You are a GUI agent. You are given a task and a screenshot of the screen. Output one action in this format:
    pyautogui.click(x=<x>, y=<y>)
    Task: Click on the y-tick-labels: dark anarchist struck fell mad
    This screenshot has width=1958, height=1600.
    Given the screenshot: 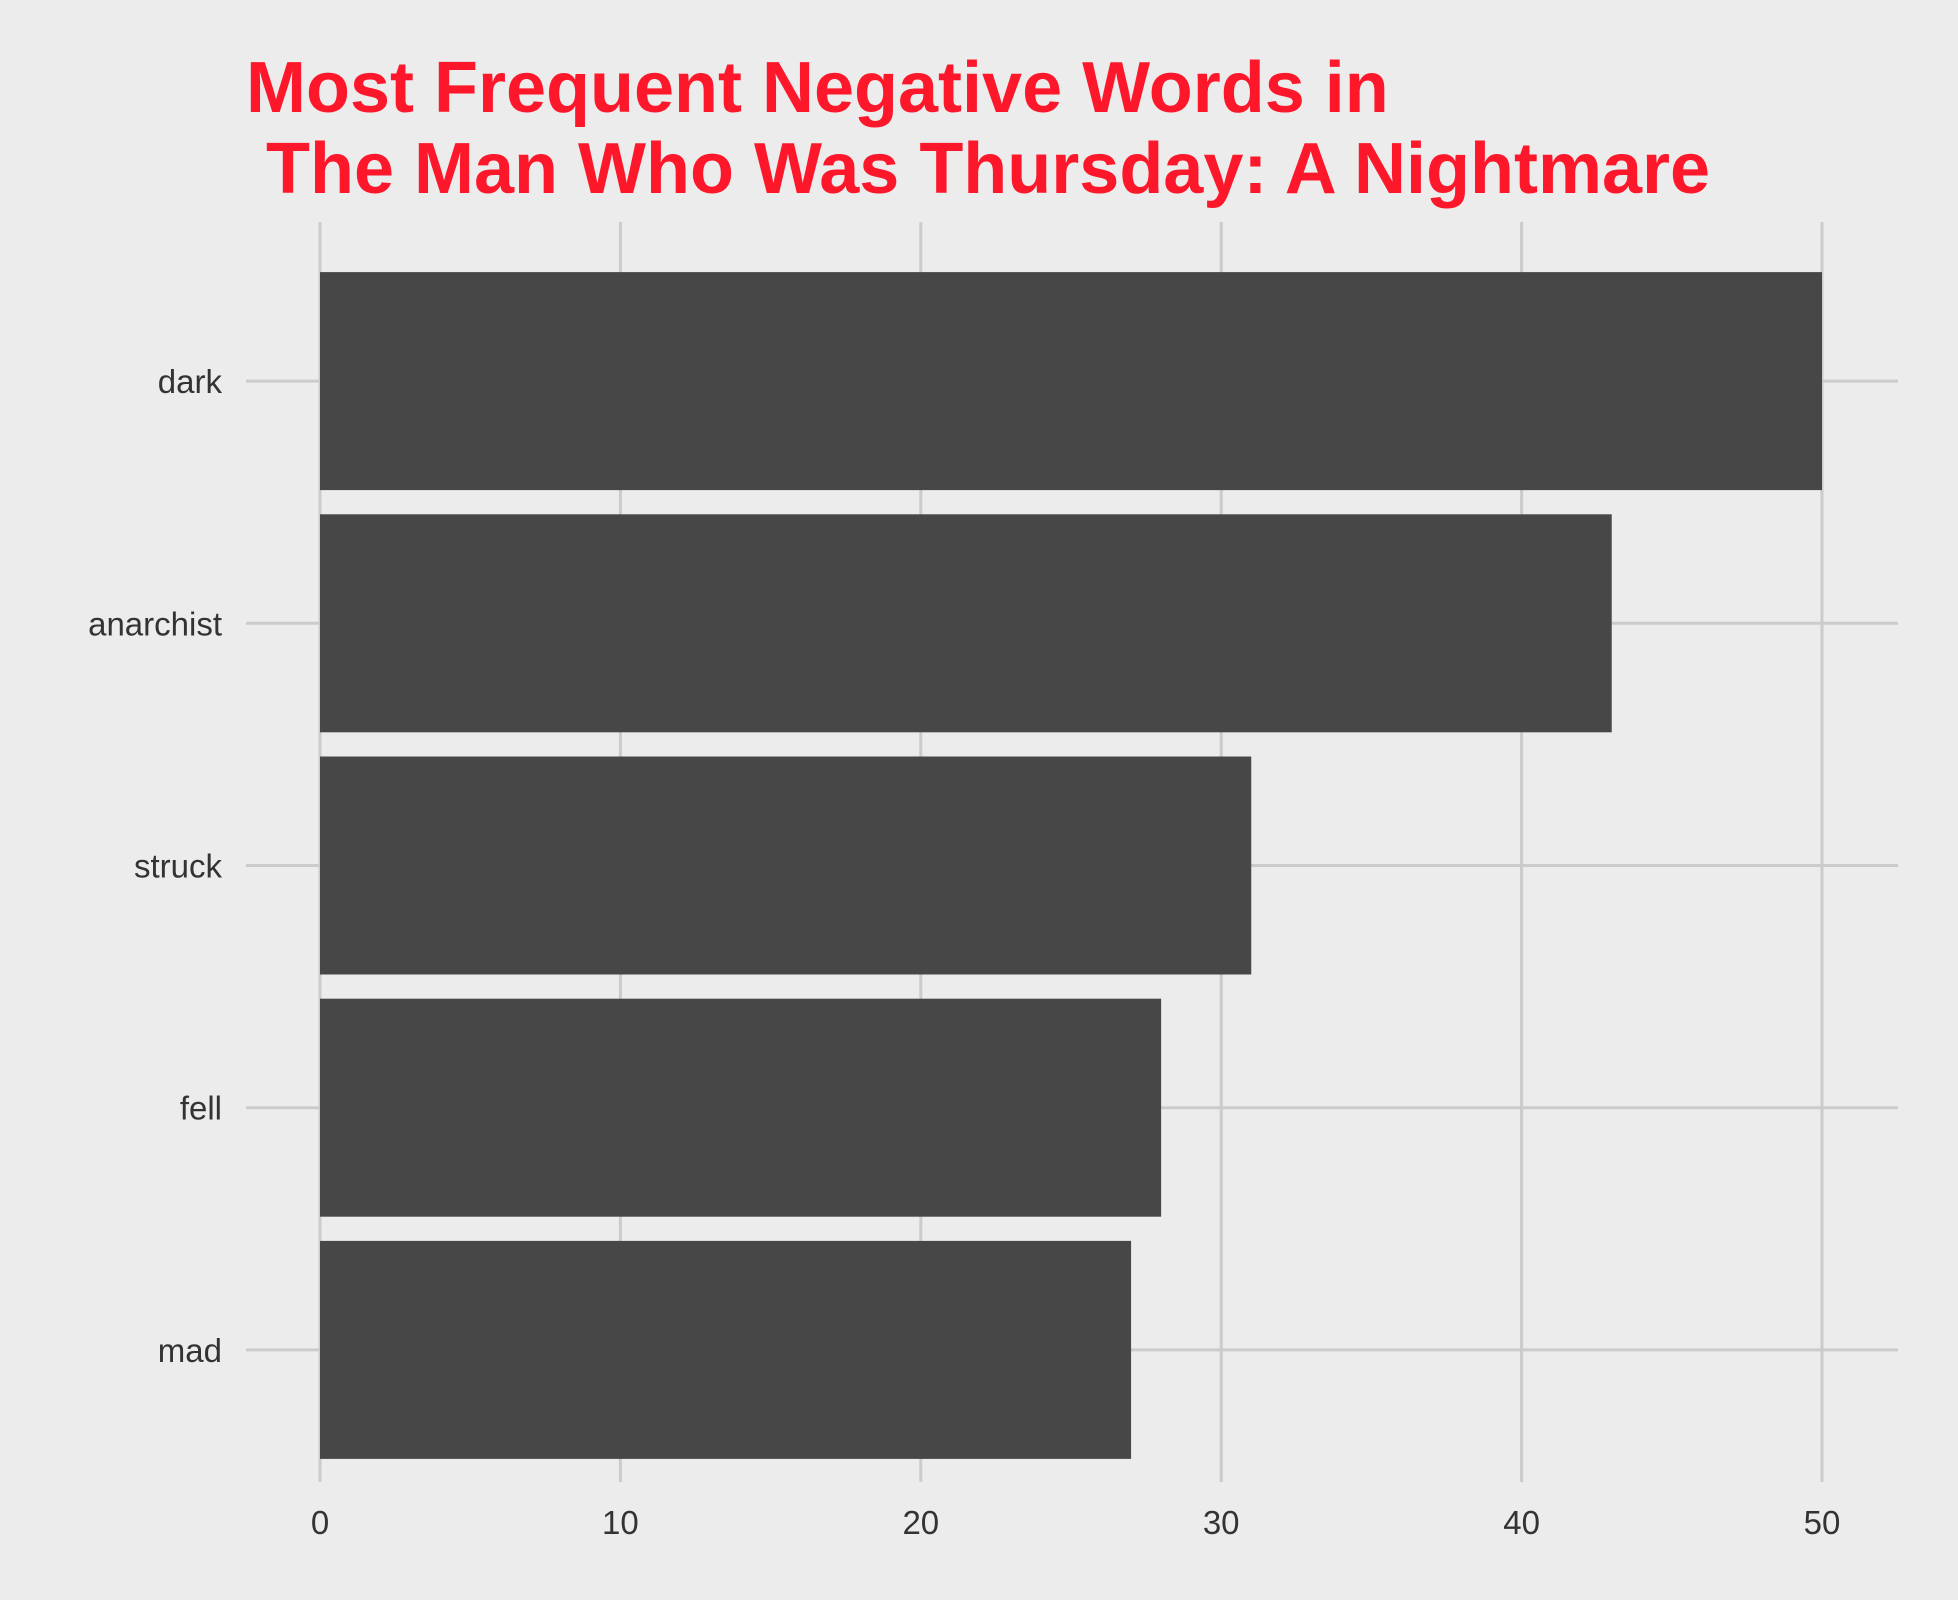 What is the action you would take?
    pyautogui.click(x=155, y=866)
    